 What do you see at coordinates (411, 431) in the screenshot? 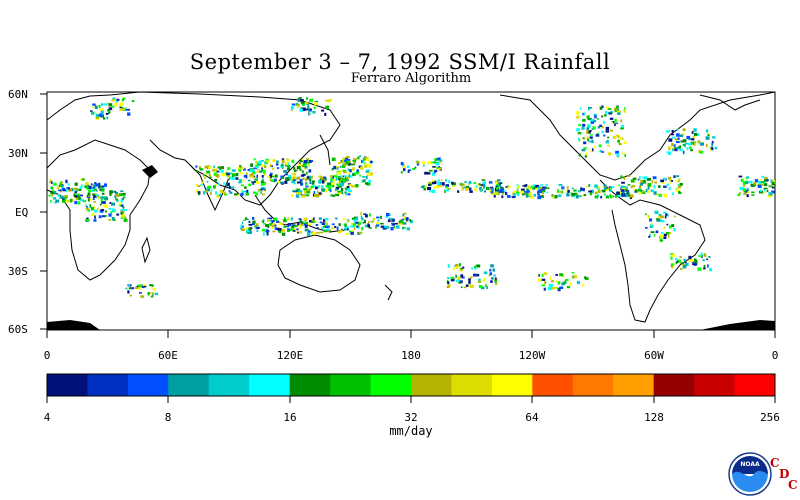
I see `colorbar-units: mm/day` at bounding box center [411, 431].